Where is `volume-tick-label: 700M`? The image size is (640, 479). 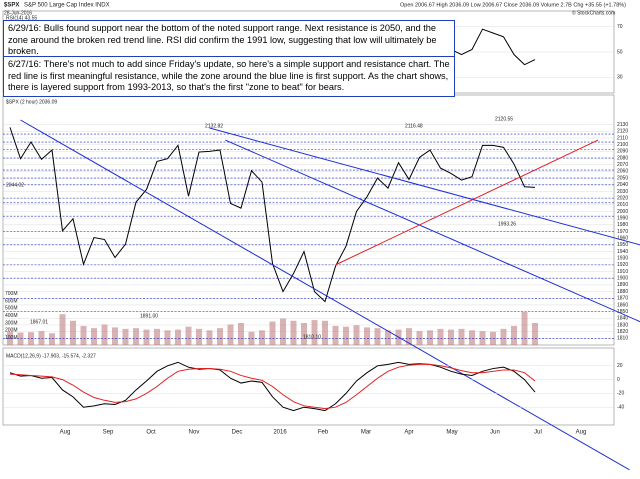
volume-tick-label: 700M is located at coordinates (11, 294).